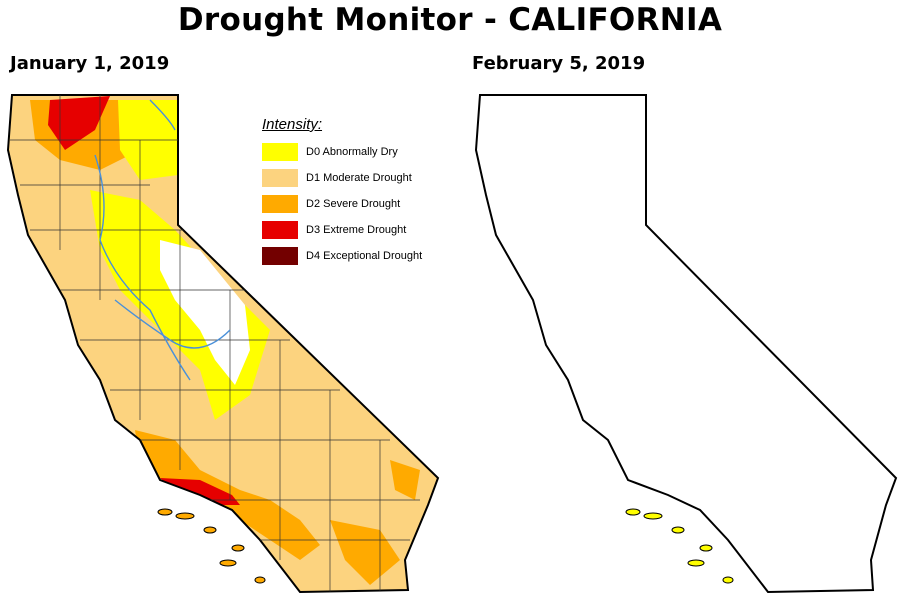 This screenshot has height=600, width=900. Describe the element at coordinates (559, 63) in the screenshot. I see `map-date-february: February 5, 2019` at that location.